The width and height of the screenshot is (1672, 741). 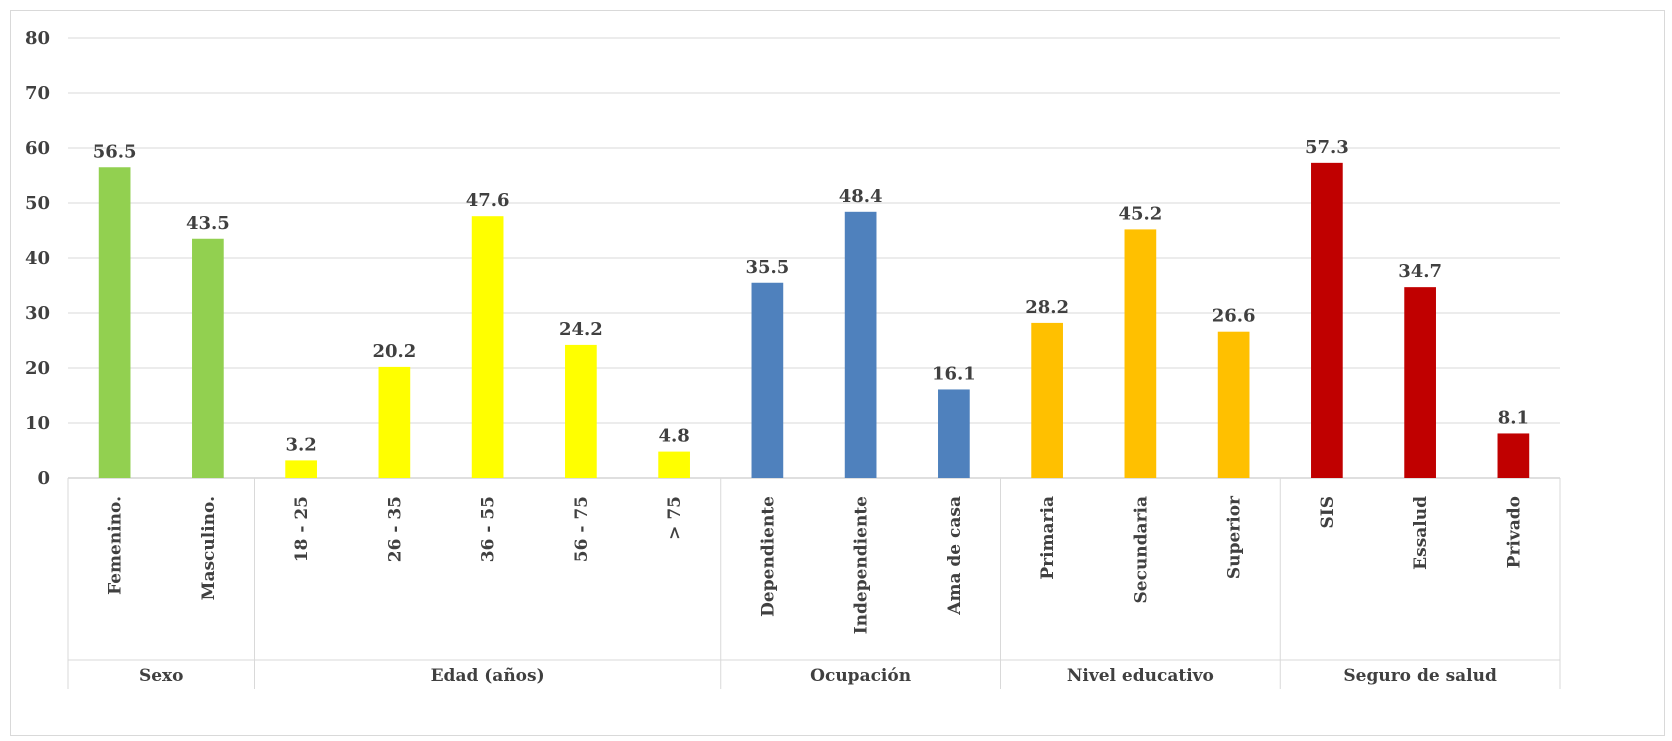 What do you see at coordinates (37, 258) in the screenshot?
I see `y-tick-label: 40` at bounding box center [37, 258].